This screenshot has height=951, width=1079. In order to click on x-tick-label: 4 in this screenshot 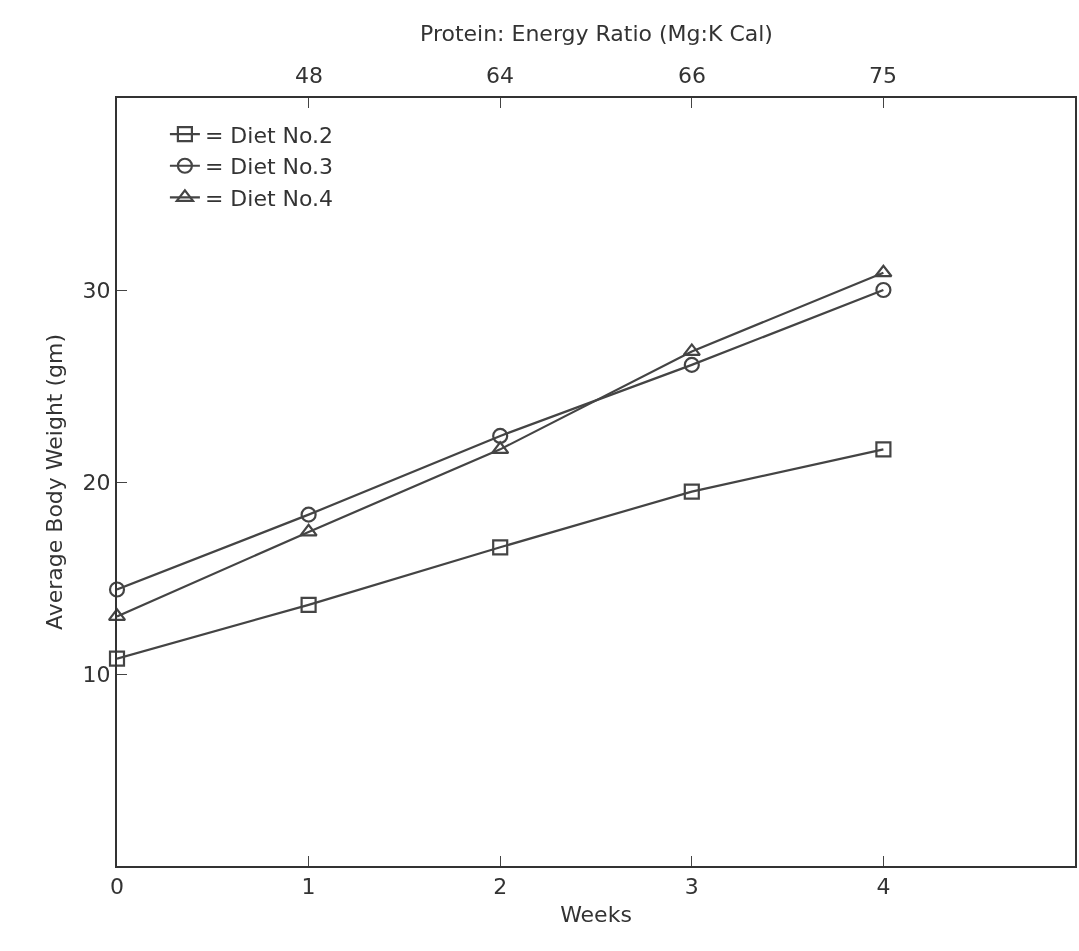, I will do `click(883, 887)`.